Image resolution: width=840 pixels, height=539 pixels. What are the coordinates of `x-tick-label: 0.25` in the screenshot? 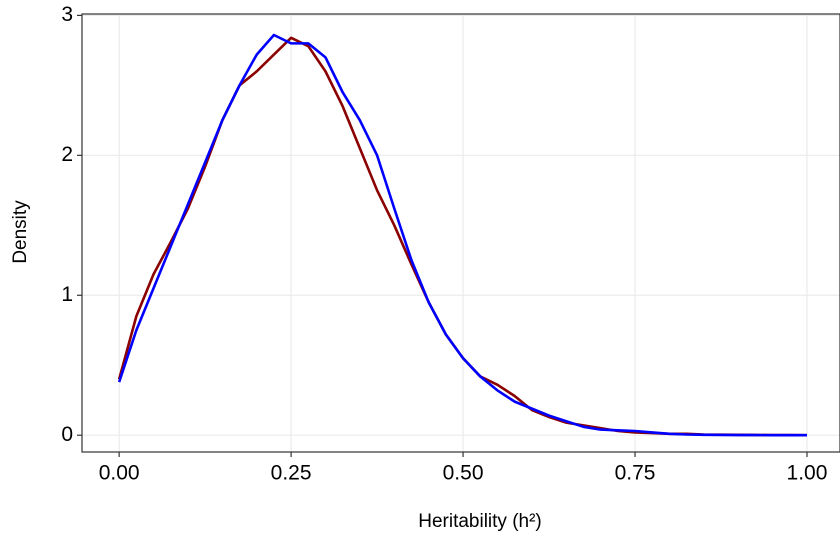 It's located at (291, 473).